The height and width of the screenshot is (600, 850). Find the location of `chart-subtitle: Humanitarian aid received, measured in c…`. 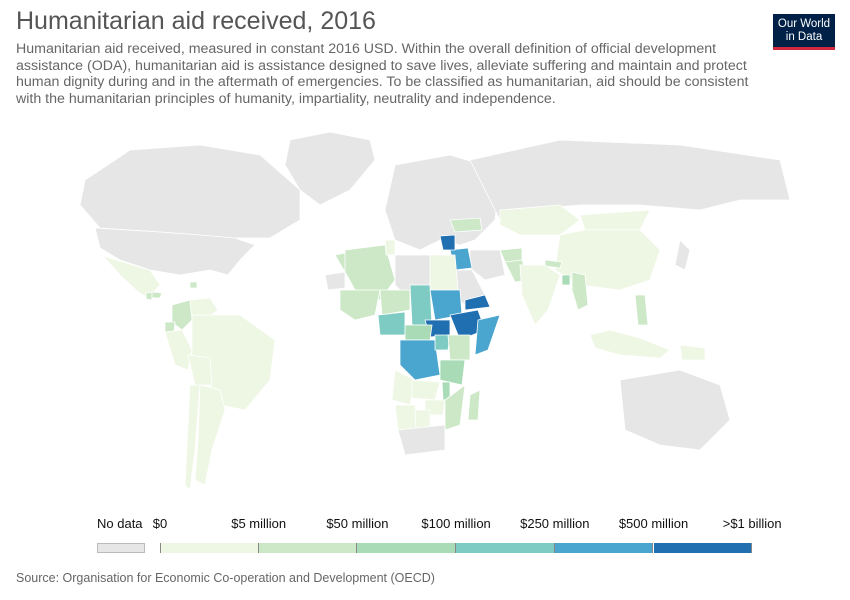

chart-subtitle: Humanitarian aid received, measured in c… is located at coordinates (382, 74).